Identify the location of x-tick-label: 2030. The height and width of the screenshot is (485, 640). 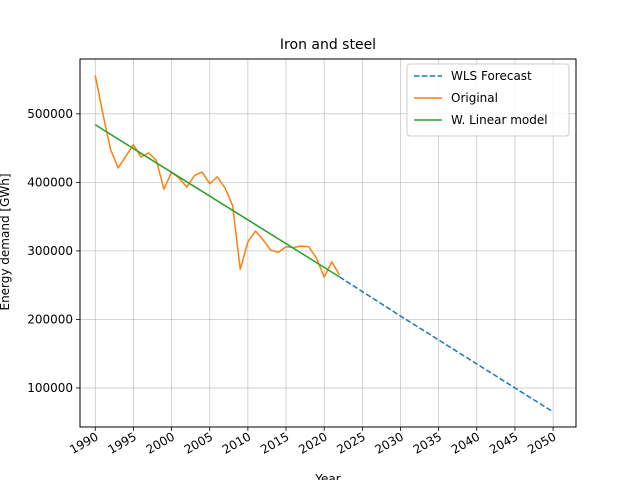
(389, 442).